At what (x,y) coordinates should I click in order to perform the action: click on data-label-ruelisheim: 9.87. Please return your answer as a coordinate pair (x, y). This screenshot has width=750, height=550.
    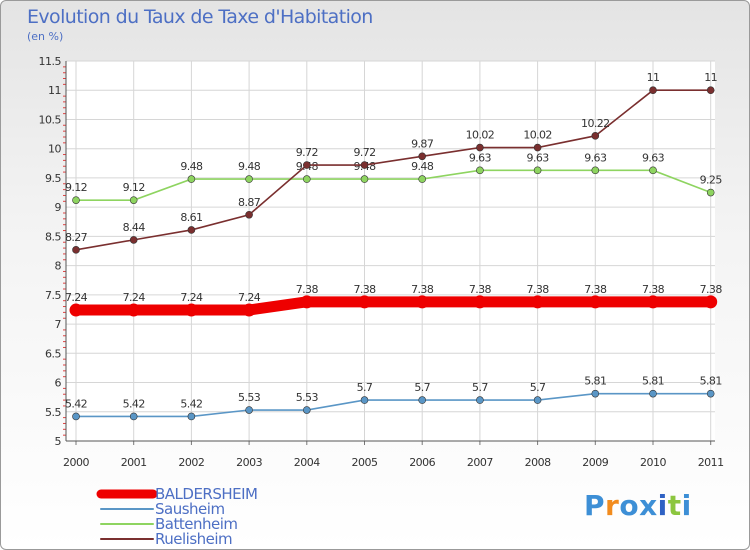
    Looking at the image, I should click on (422, 143).